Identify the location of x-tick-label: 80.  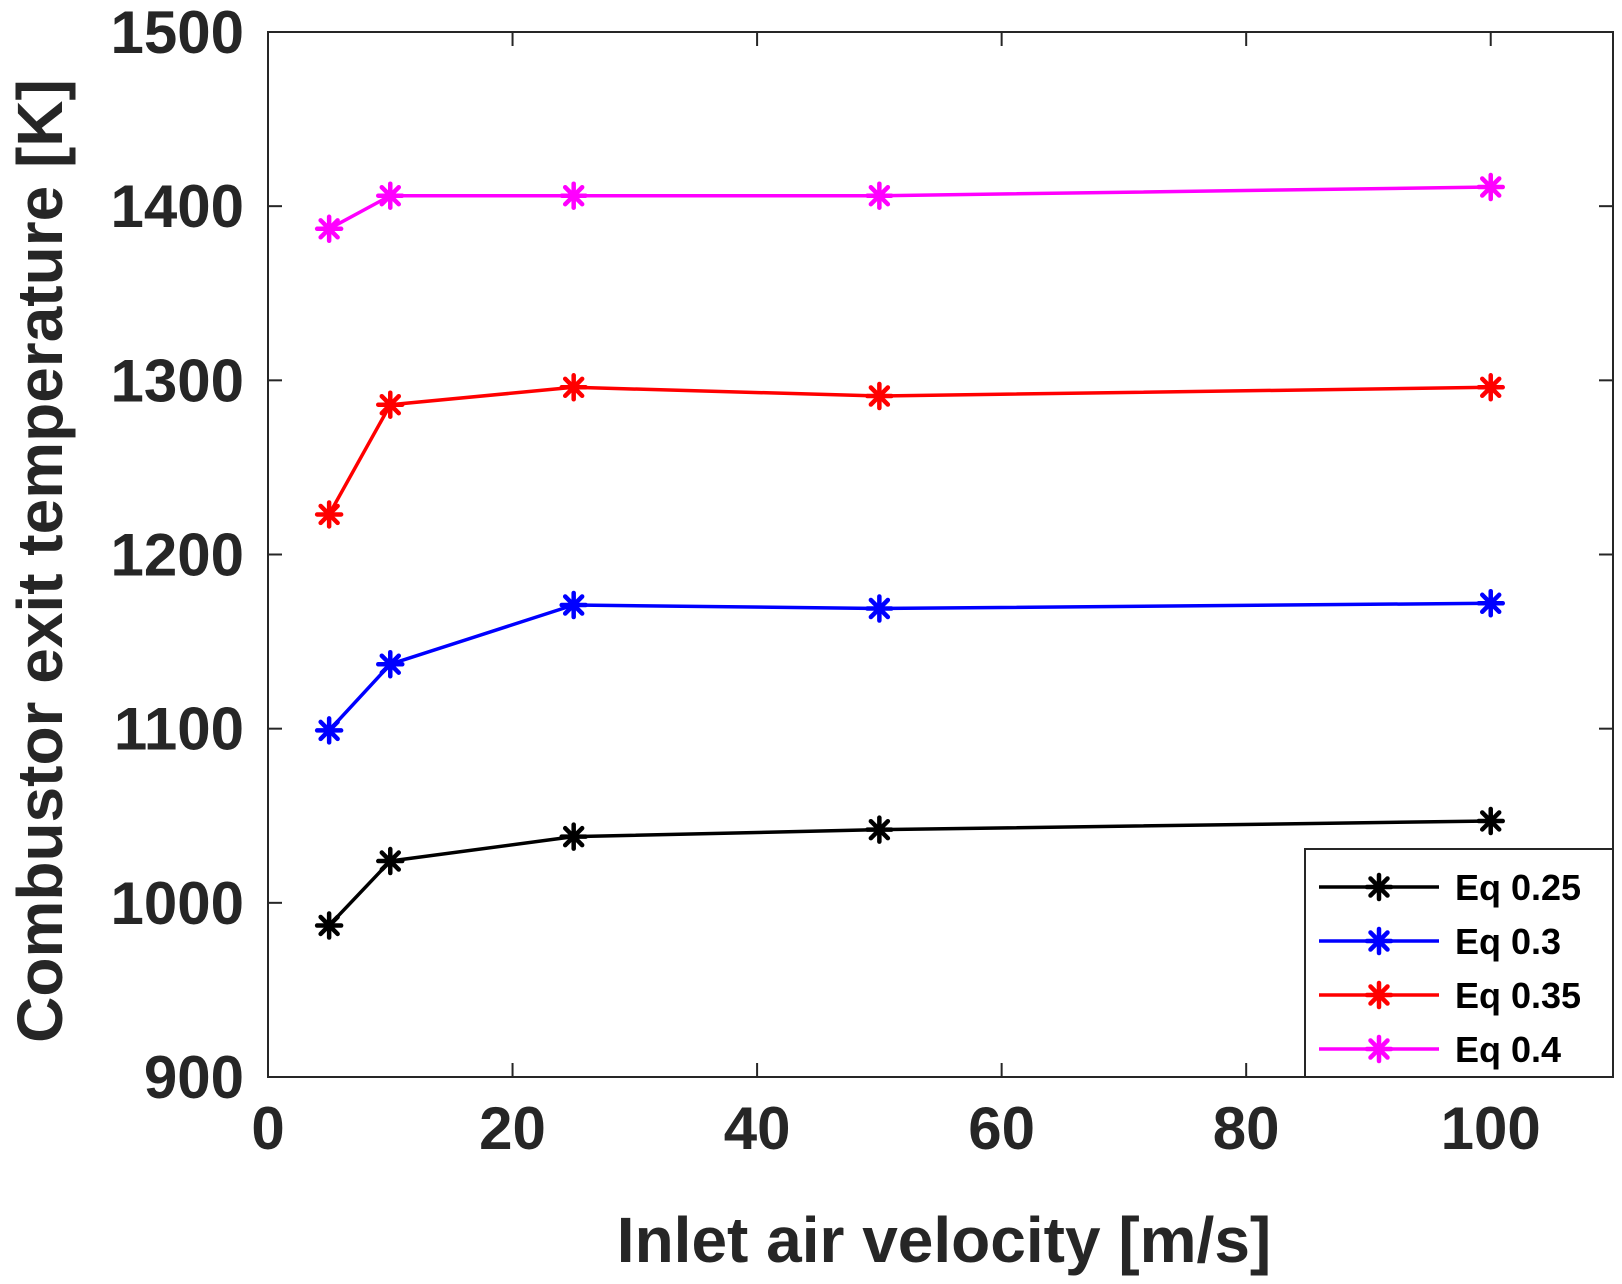
(1246, 1128).